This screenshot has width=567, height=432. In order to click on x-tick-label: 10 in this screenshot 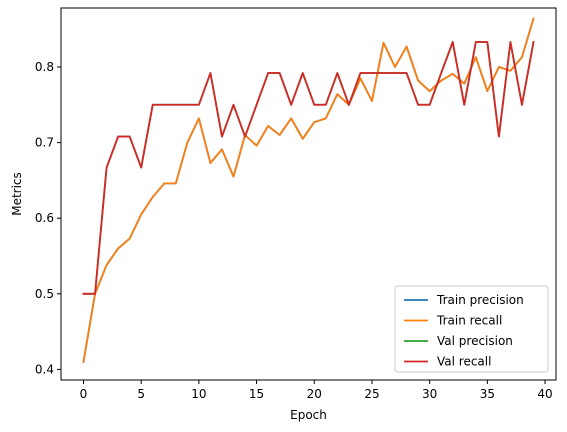, I will do `click(198, 394)`.